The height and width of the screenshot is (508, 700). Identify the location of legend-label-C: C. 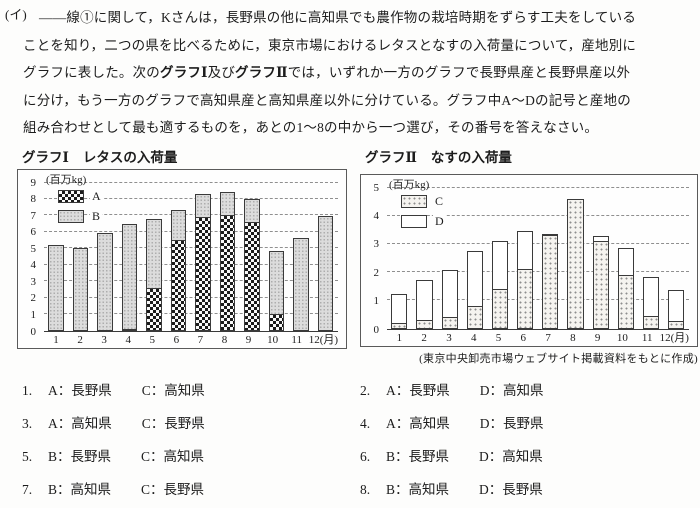
(439, 201).